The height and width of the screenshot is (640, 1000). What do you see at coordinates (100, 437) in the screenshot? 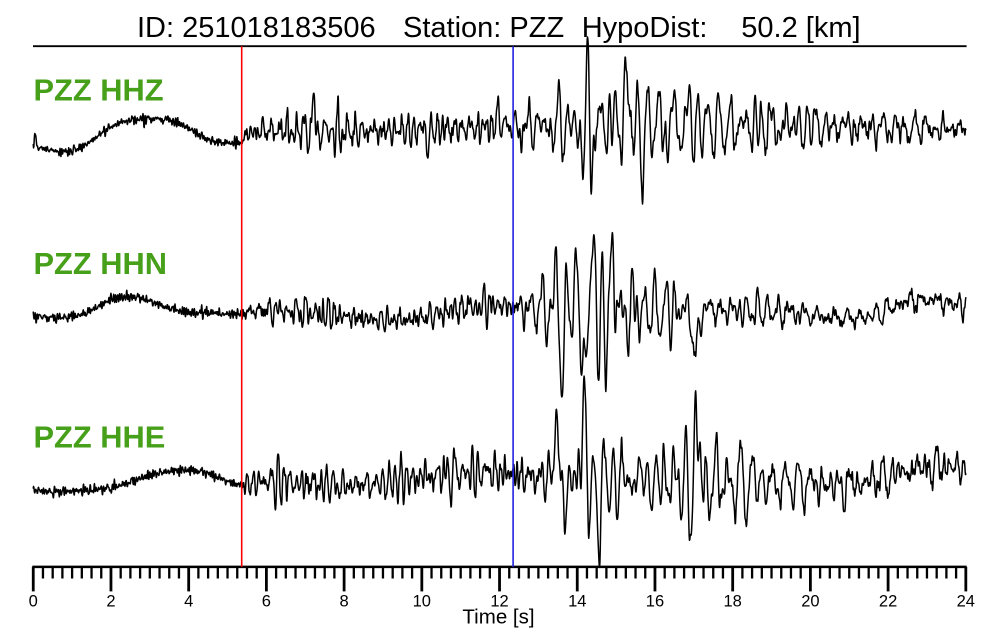
I see `svg-text: PZZ HHE` at bounding box center [100, 437].